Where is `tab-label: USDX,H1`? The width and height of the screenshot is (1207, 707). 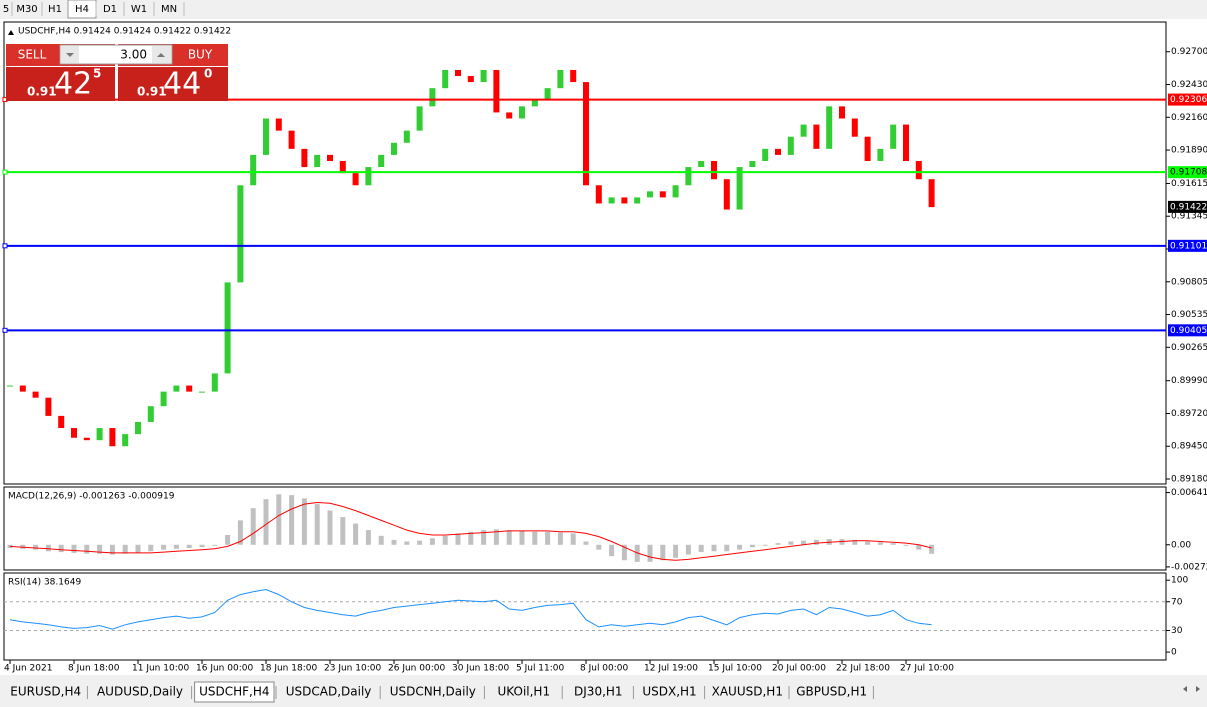 tab-label: USDX,H1 is located at coordinates (669, 692).